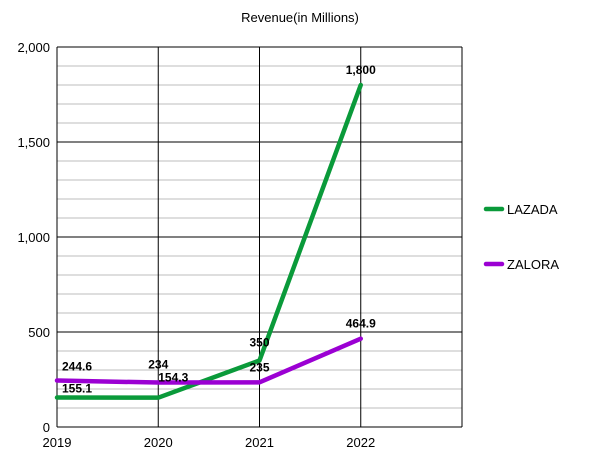  I want to click on legend-label: ZALORA, so click(533, 264).